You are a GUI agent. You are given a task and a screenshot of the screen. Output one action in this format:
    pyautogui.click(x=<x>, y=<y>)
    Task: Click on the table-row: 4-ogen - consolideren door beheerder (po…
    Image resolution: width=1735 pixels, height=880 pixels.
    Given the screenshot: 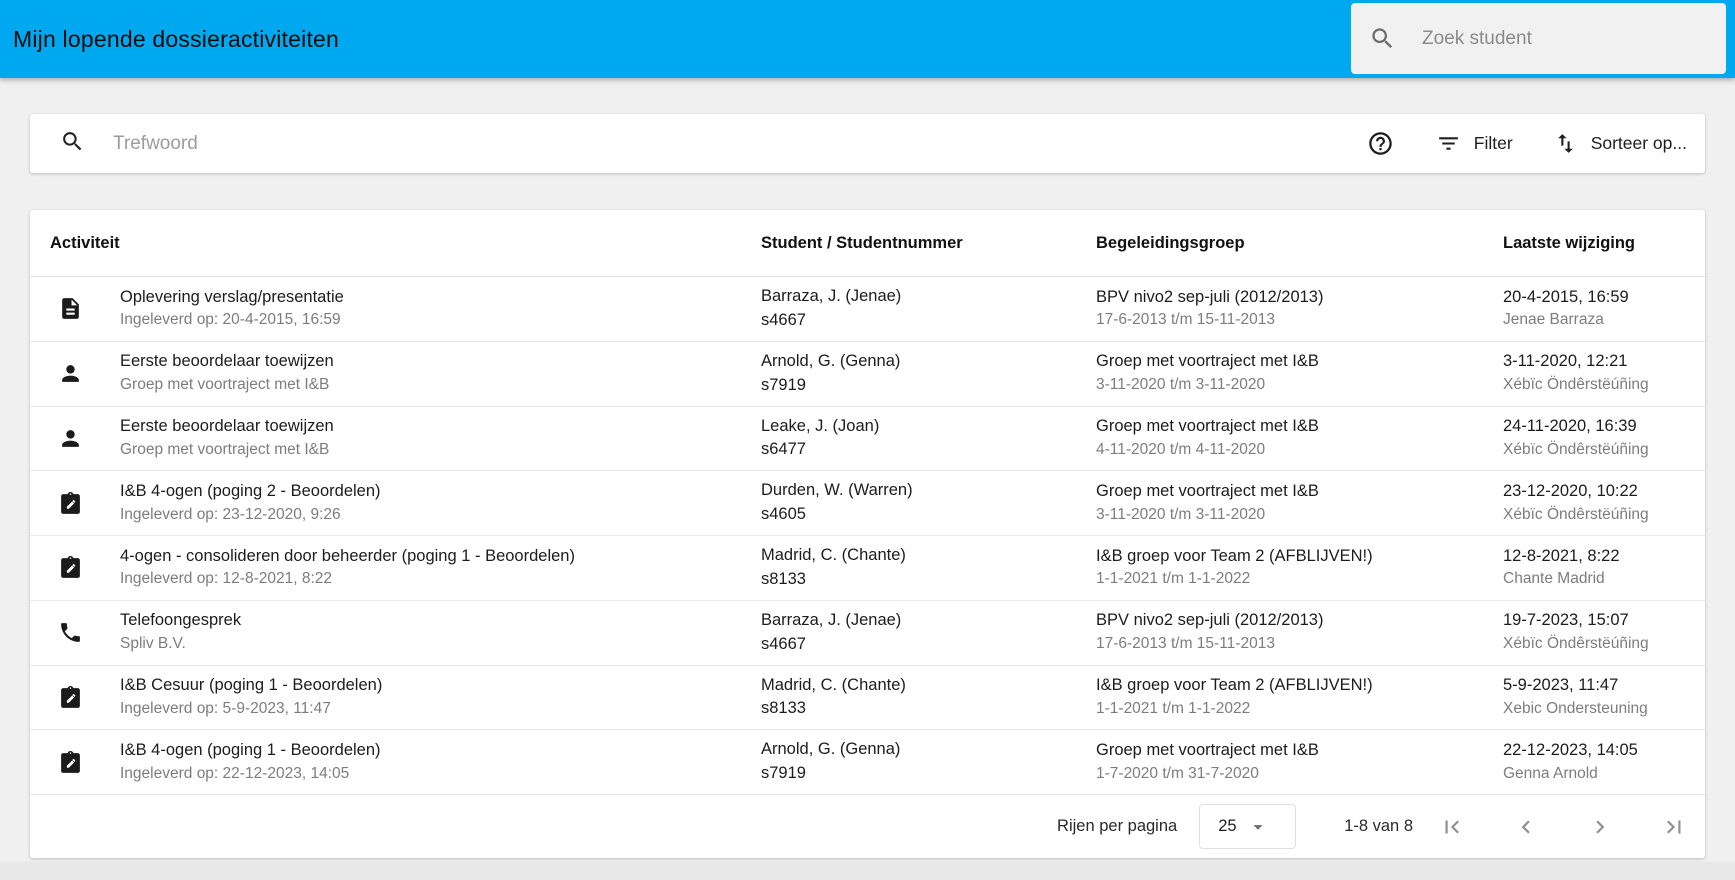 What is the action you would take?
    pyautogui.click(x=867, y=568)
    